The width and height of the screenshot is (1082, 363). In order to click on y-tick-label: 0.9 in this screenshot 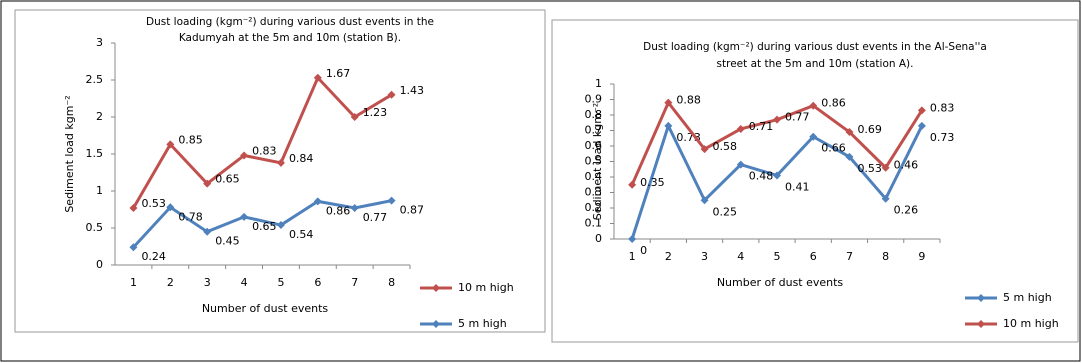, I will do `click(594, 99)`.